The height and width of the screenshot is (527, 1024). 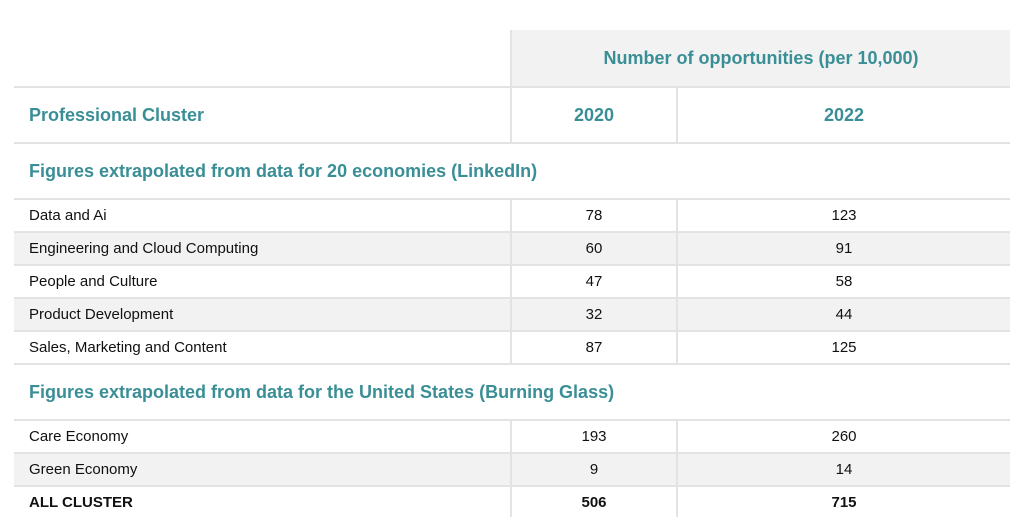 I want to click on cell-cluster: People and Culture, so click(x=93, y=281).